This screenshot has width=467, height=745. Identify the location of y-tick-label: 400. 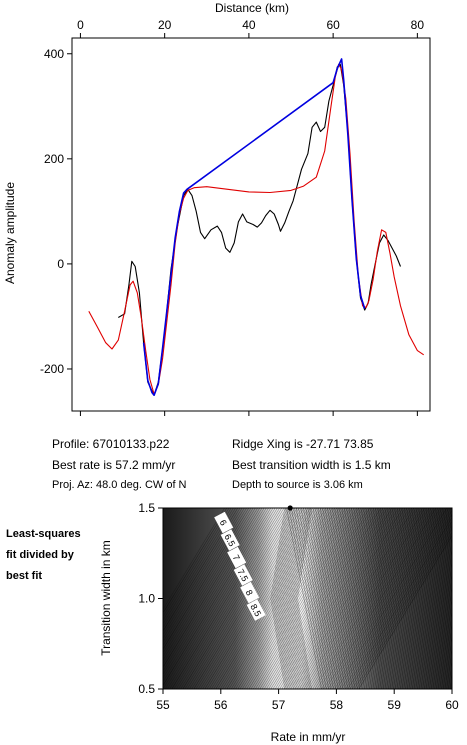
(54, 54).